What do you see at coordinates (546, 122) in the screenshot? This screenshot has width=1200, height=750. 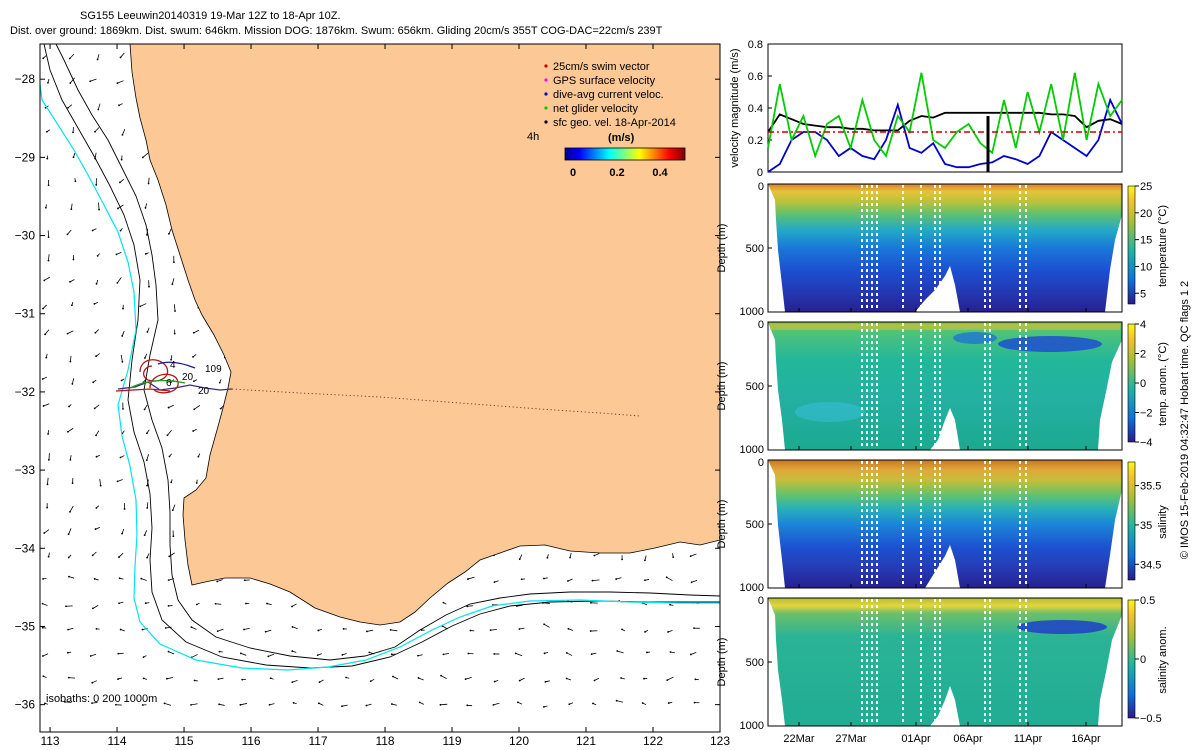 I see `legend-geo-marker` at bounding box center [546, 122].